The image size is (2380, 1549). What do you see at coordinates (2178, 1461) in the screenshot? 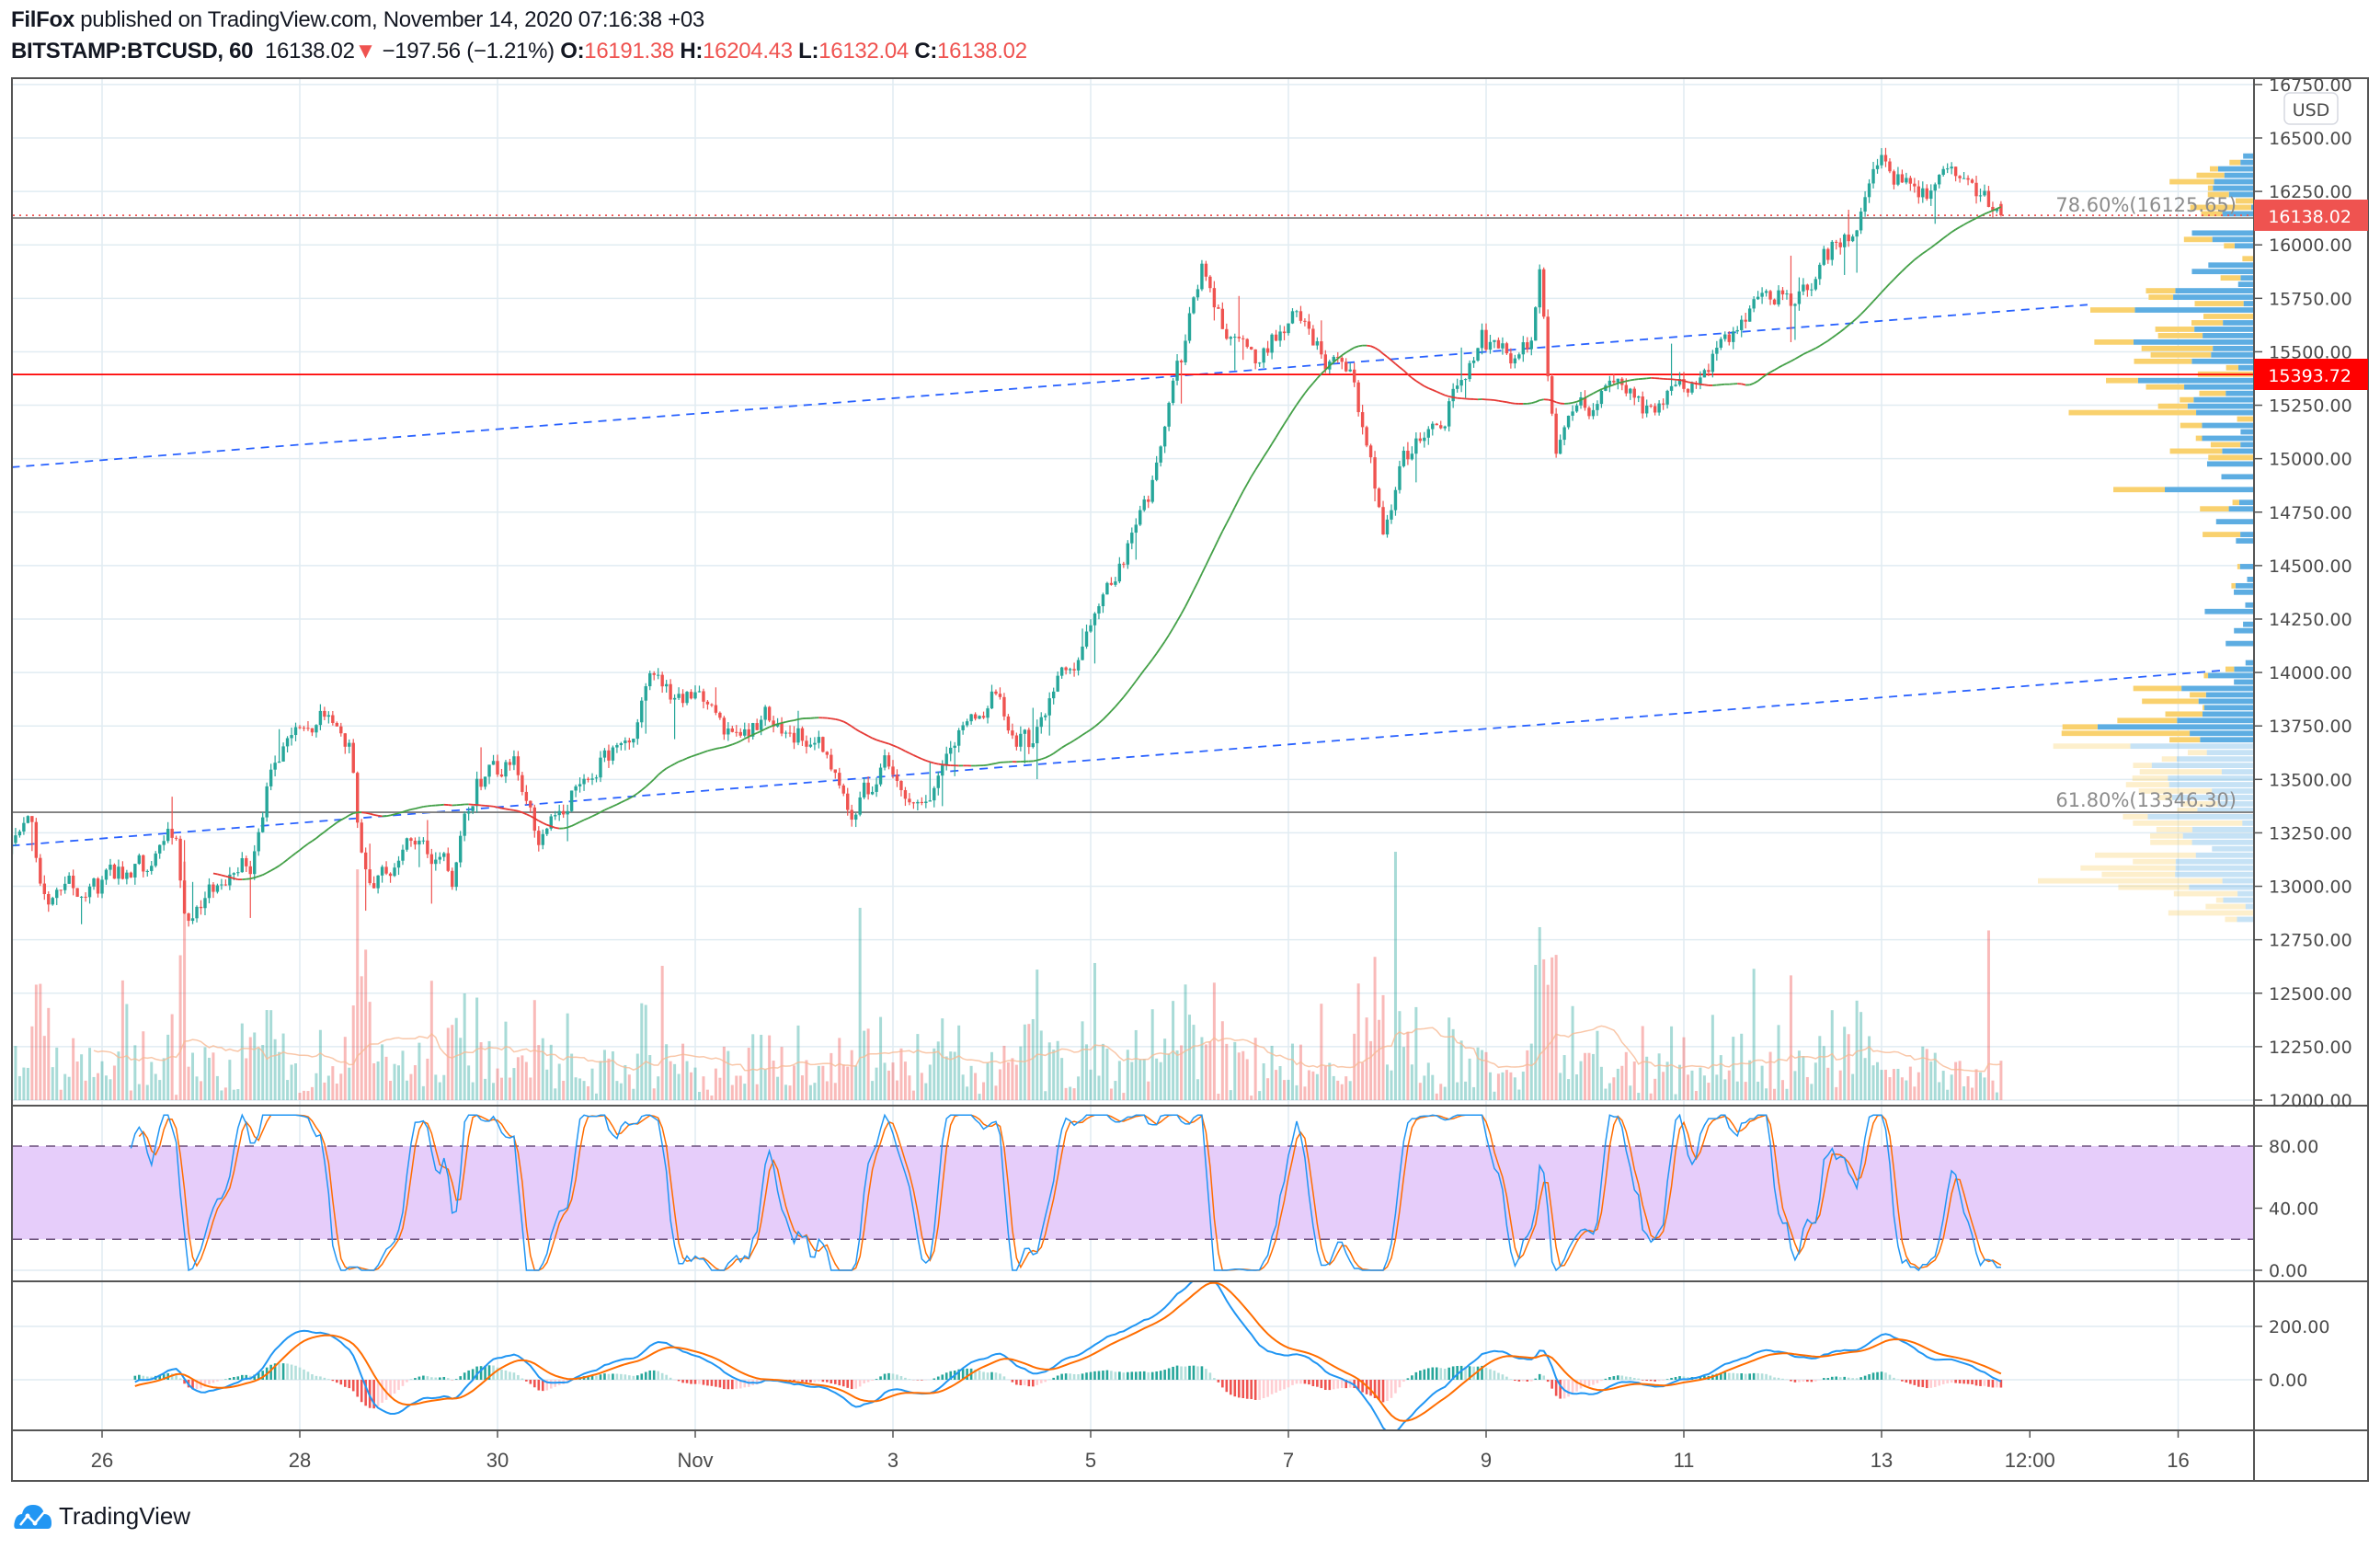
I see `time-tick-label: 16` at bounding box center [2178, 1461].